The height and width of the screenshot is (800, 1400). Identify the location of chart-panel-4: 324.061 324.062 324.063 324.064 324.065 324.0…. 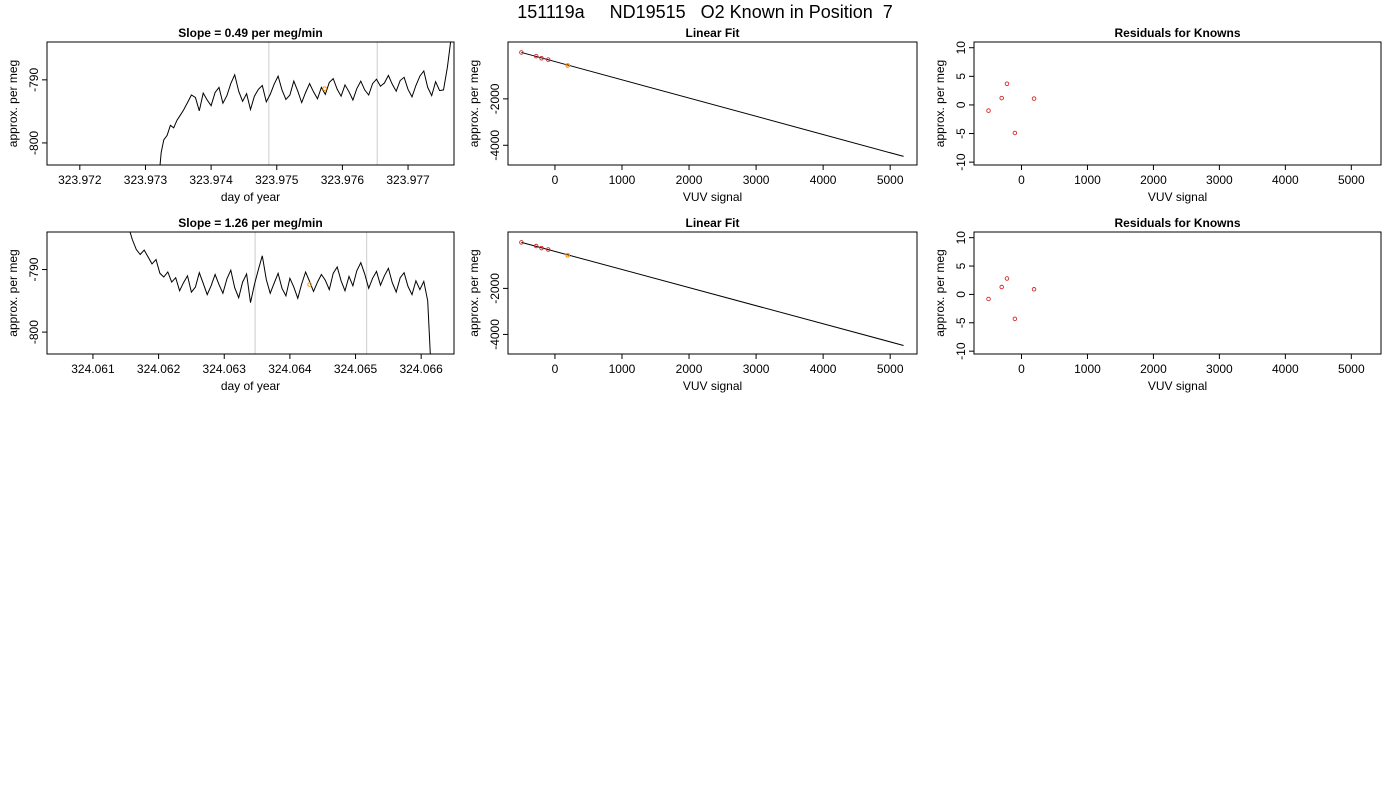
(230, 304).